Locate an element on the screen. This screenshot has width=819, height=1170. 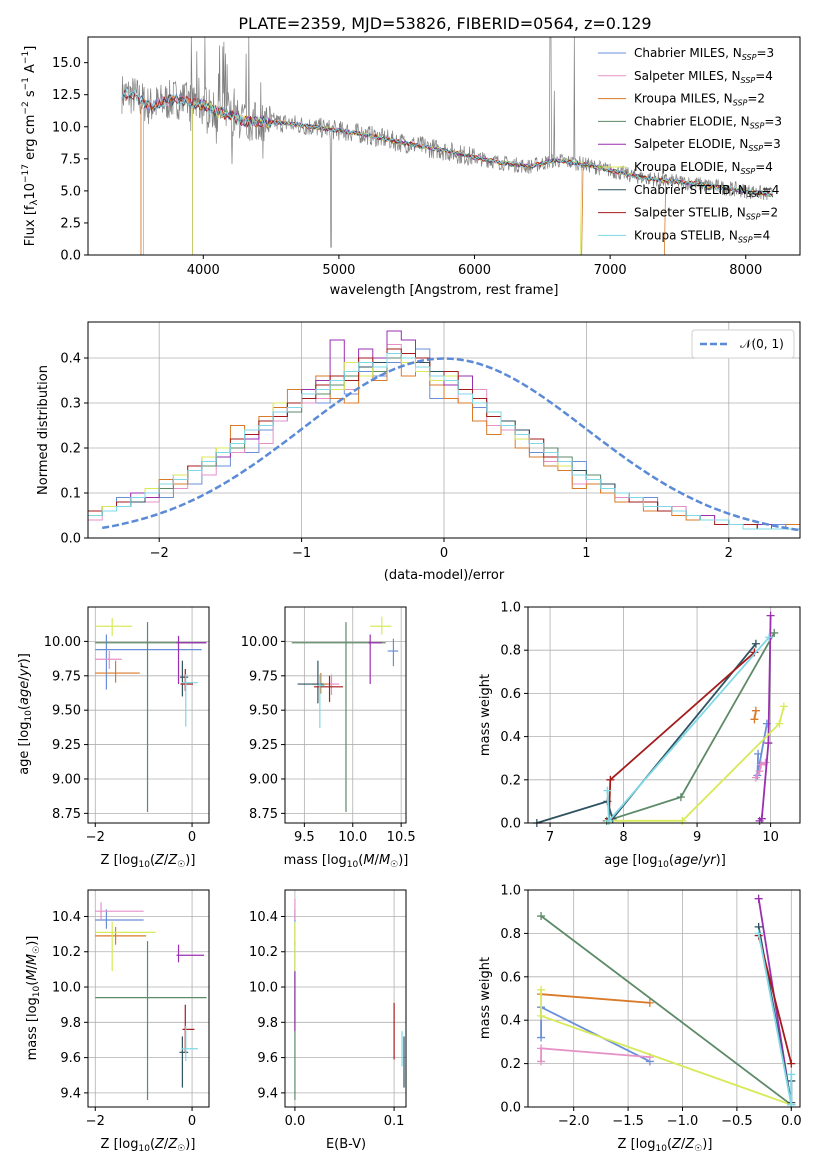
spectrum-ytick-label: 12.5 is located at coordinates (66, 95).